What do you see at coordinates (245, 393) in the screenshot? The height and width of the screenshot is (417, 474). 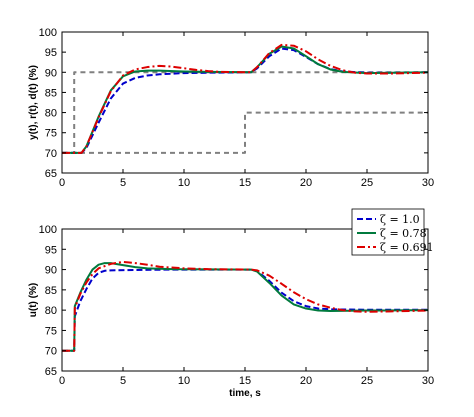 I see `x-axis-label: time, s` at bounding box center [245, 393].